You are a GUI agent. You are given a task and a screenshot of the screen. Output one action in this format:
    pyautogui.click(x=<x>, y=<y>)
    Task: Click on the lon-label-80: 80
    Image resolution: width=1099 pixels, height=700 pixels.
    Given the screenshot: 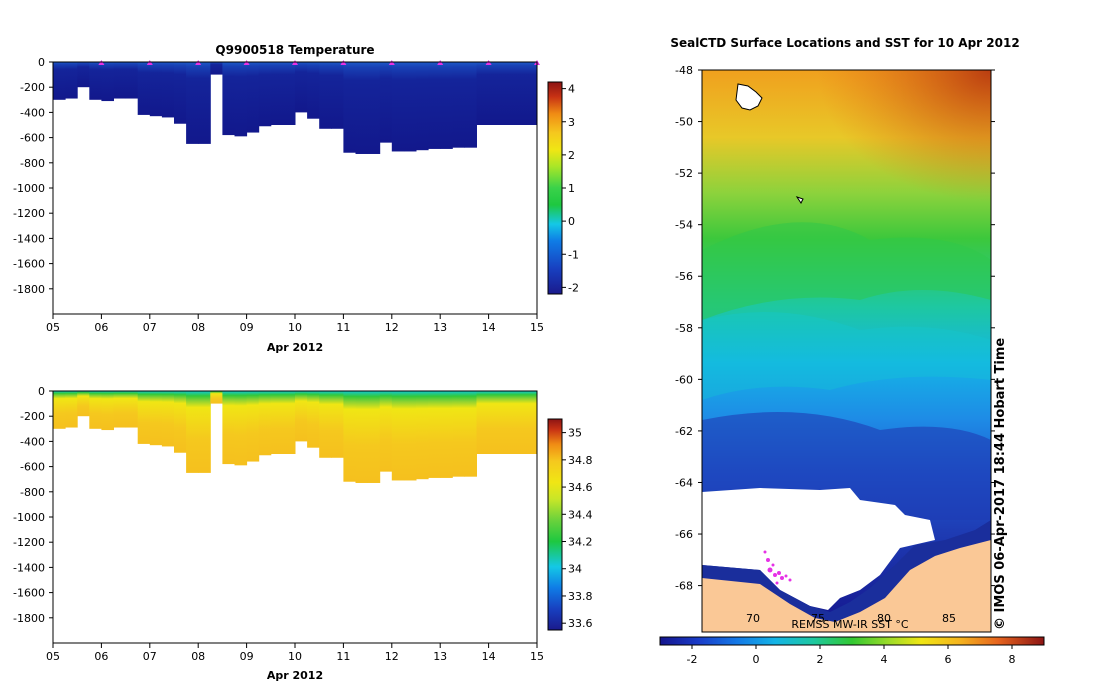 What is the action you would take?
    pyautogui.click(x=884, y=618)
    